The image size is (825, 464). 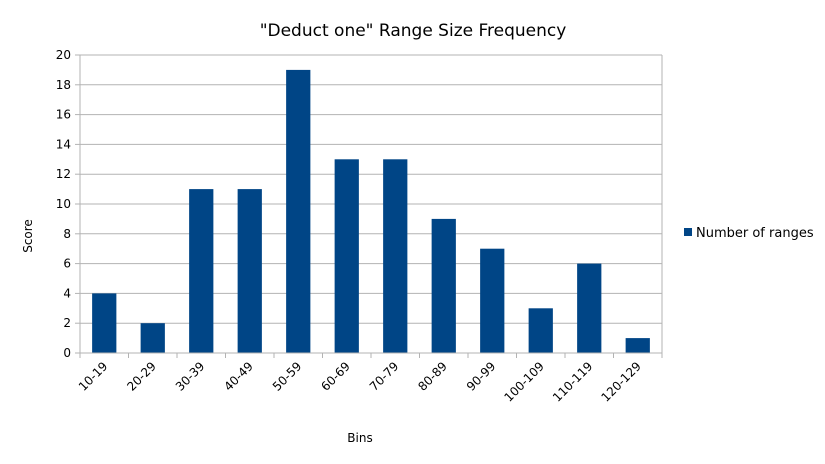 What do you see at coordinates (67, 293) in the screenshot?
I see `y-tick-label: 4` at bounding box center [67, 293].